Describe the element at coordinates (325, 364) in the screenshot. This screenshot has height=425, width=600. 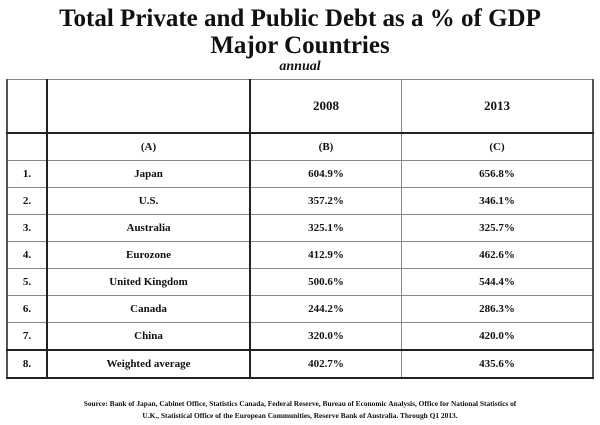
I see `value-2008: 402.7%` at that location.